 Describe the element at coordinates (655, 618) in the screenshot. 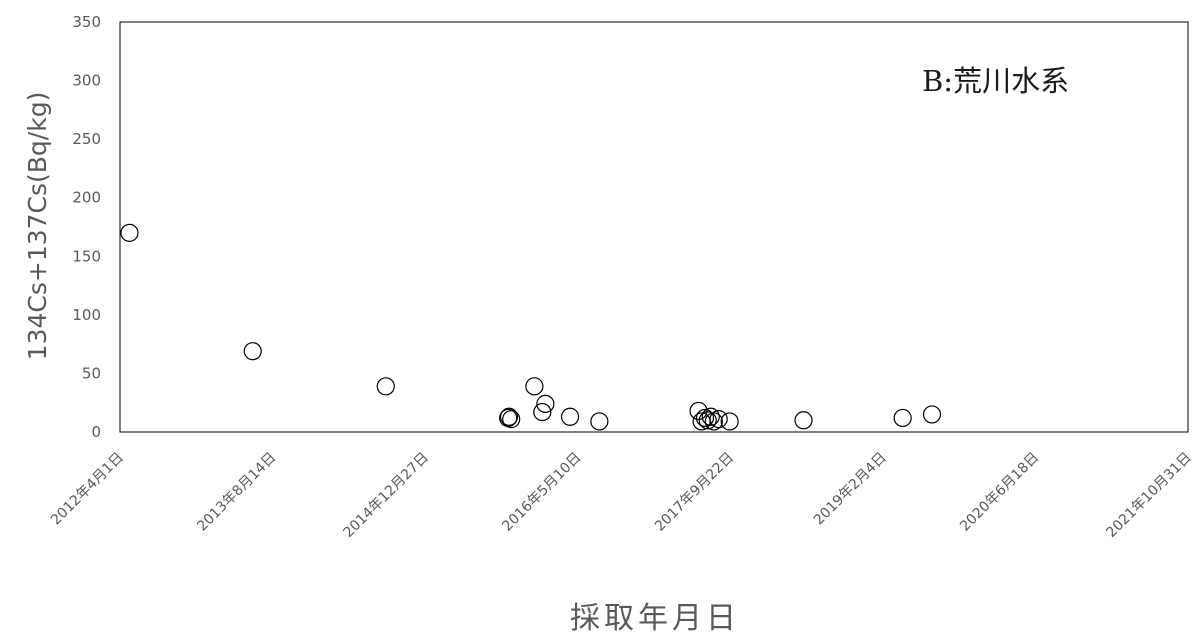

I see `x-axis-title: 採取年月日` at that location.